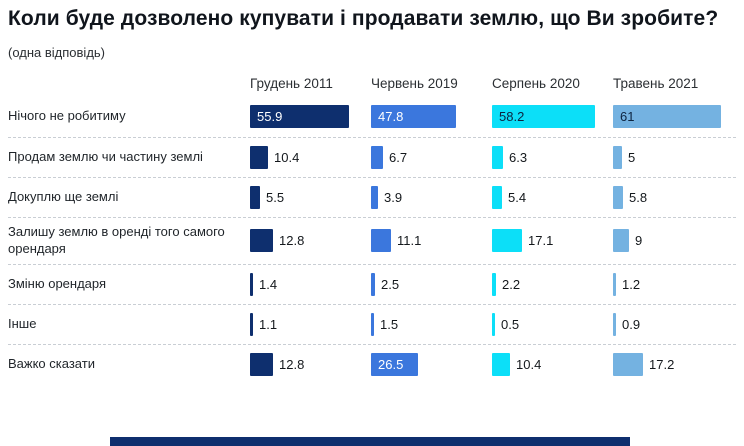  What do you see at coordinates (671, 197) in the screenshot?
I see `bar-cell: 5.8` at bounding box center [671, 197].